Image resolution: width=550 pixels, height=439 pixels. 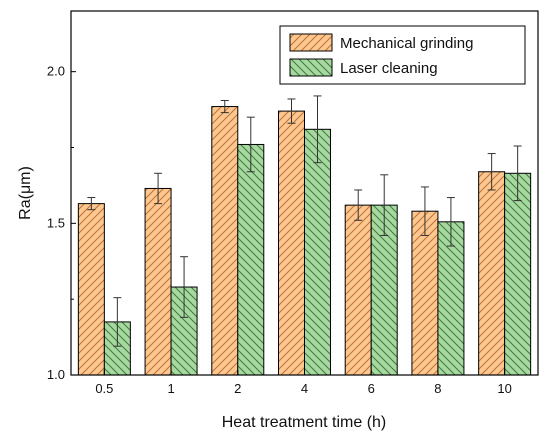 What do you see at coordinates (117, 322) in the screenshot?
I see `error-bar-laser-cleaning-0.5` at bounding box center [117, 322].